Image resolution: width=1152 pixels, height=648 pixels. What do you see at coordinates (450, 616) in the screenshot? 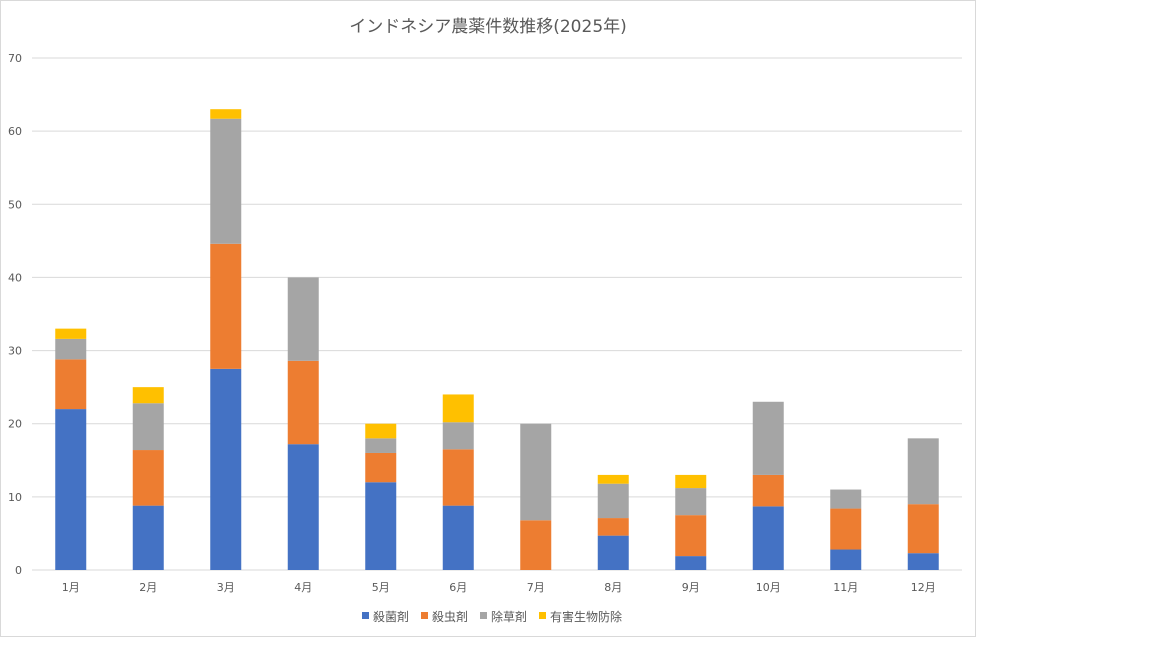
I see `legend-label: 殺虫剤` at bounding box center [450, 616].